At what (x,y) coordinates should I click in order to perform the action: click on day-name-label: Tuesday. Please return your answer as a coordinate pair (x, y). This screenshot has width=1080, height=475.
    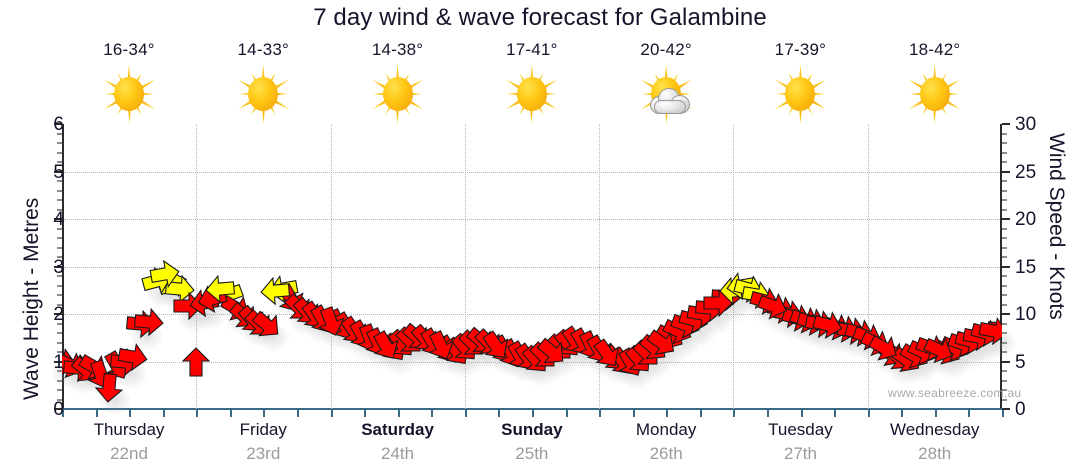
    Looking at the image, I should click on (800, 429).